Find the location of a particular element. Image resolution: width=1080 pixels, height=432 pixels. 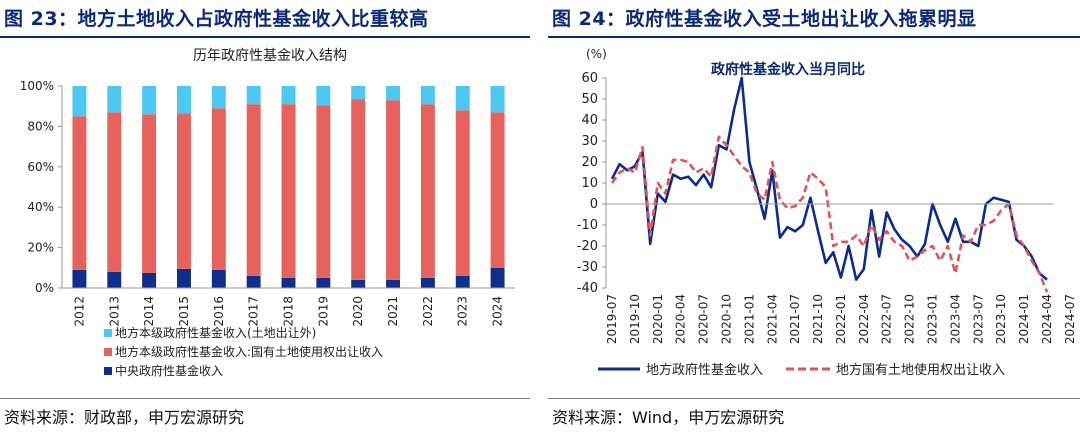

bar-y-tick-label: 100% is located at coordinates (37, 86).